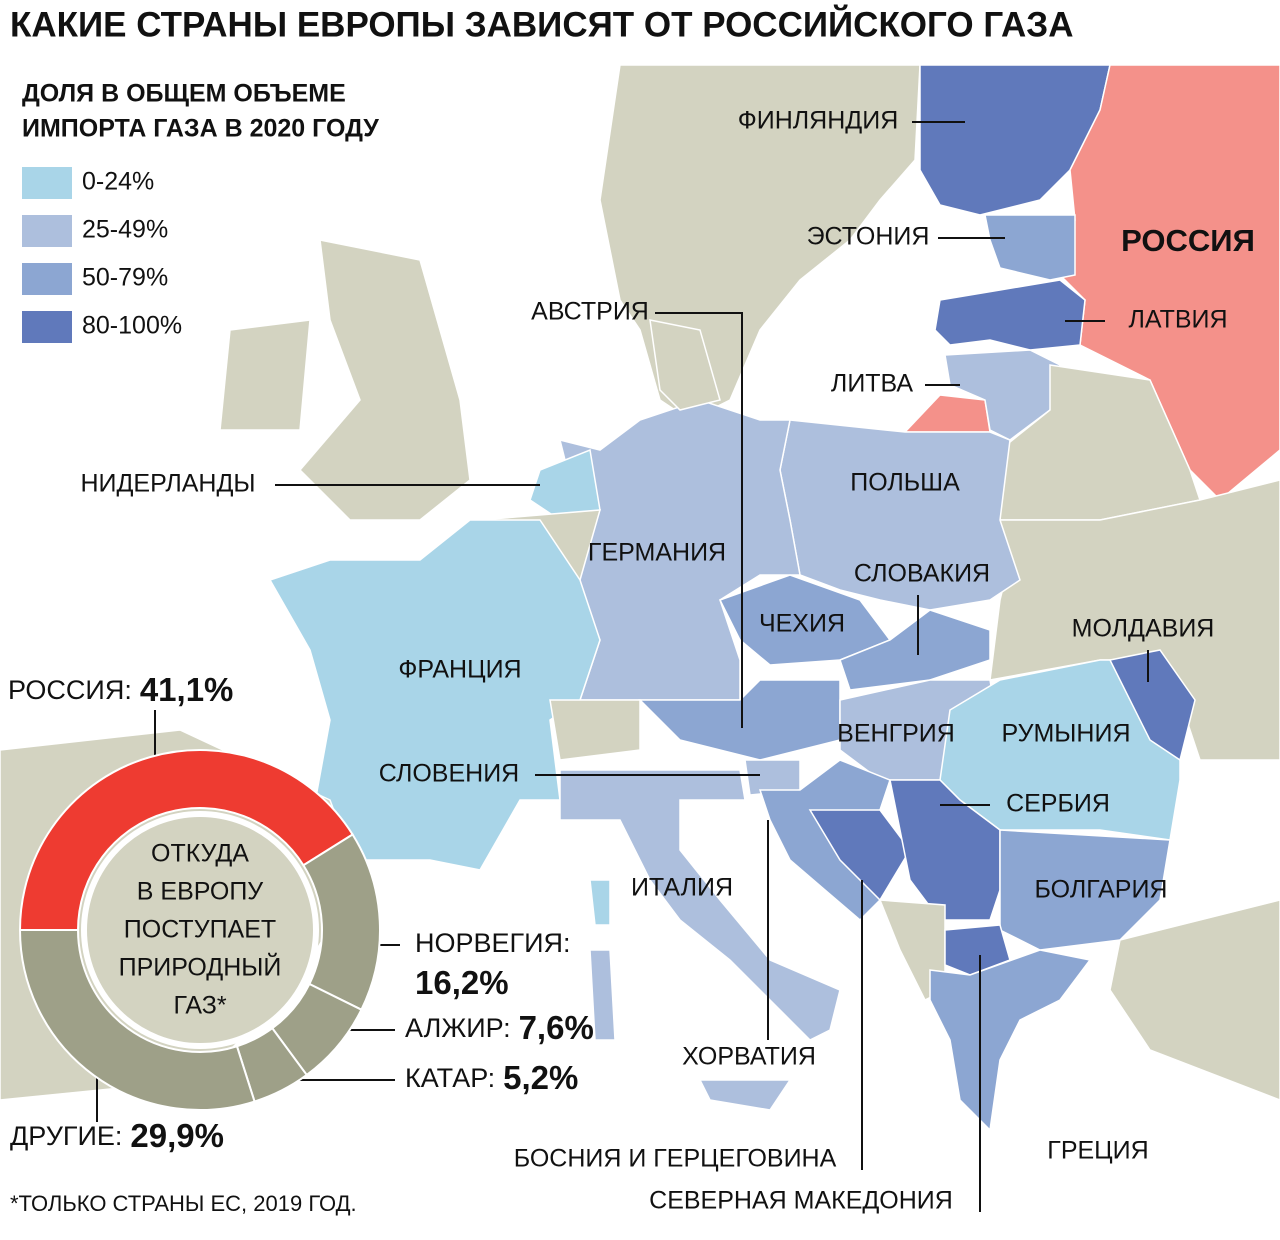 Image resolution: width=1280 pixels, height=1240 pixels. Describe the element at coordinates (905, 483) in the screenshot. I see `country-label: ПОЛЬША` at that location.